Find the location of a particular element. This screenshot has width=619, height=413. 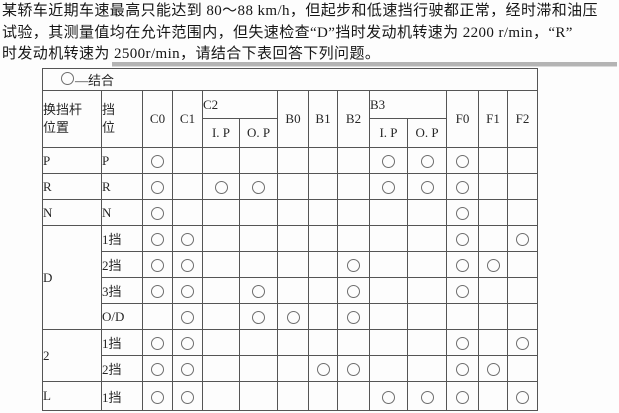

gear-cell: O/D is located at coordinates (122, 316).